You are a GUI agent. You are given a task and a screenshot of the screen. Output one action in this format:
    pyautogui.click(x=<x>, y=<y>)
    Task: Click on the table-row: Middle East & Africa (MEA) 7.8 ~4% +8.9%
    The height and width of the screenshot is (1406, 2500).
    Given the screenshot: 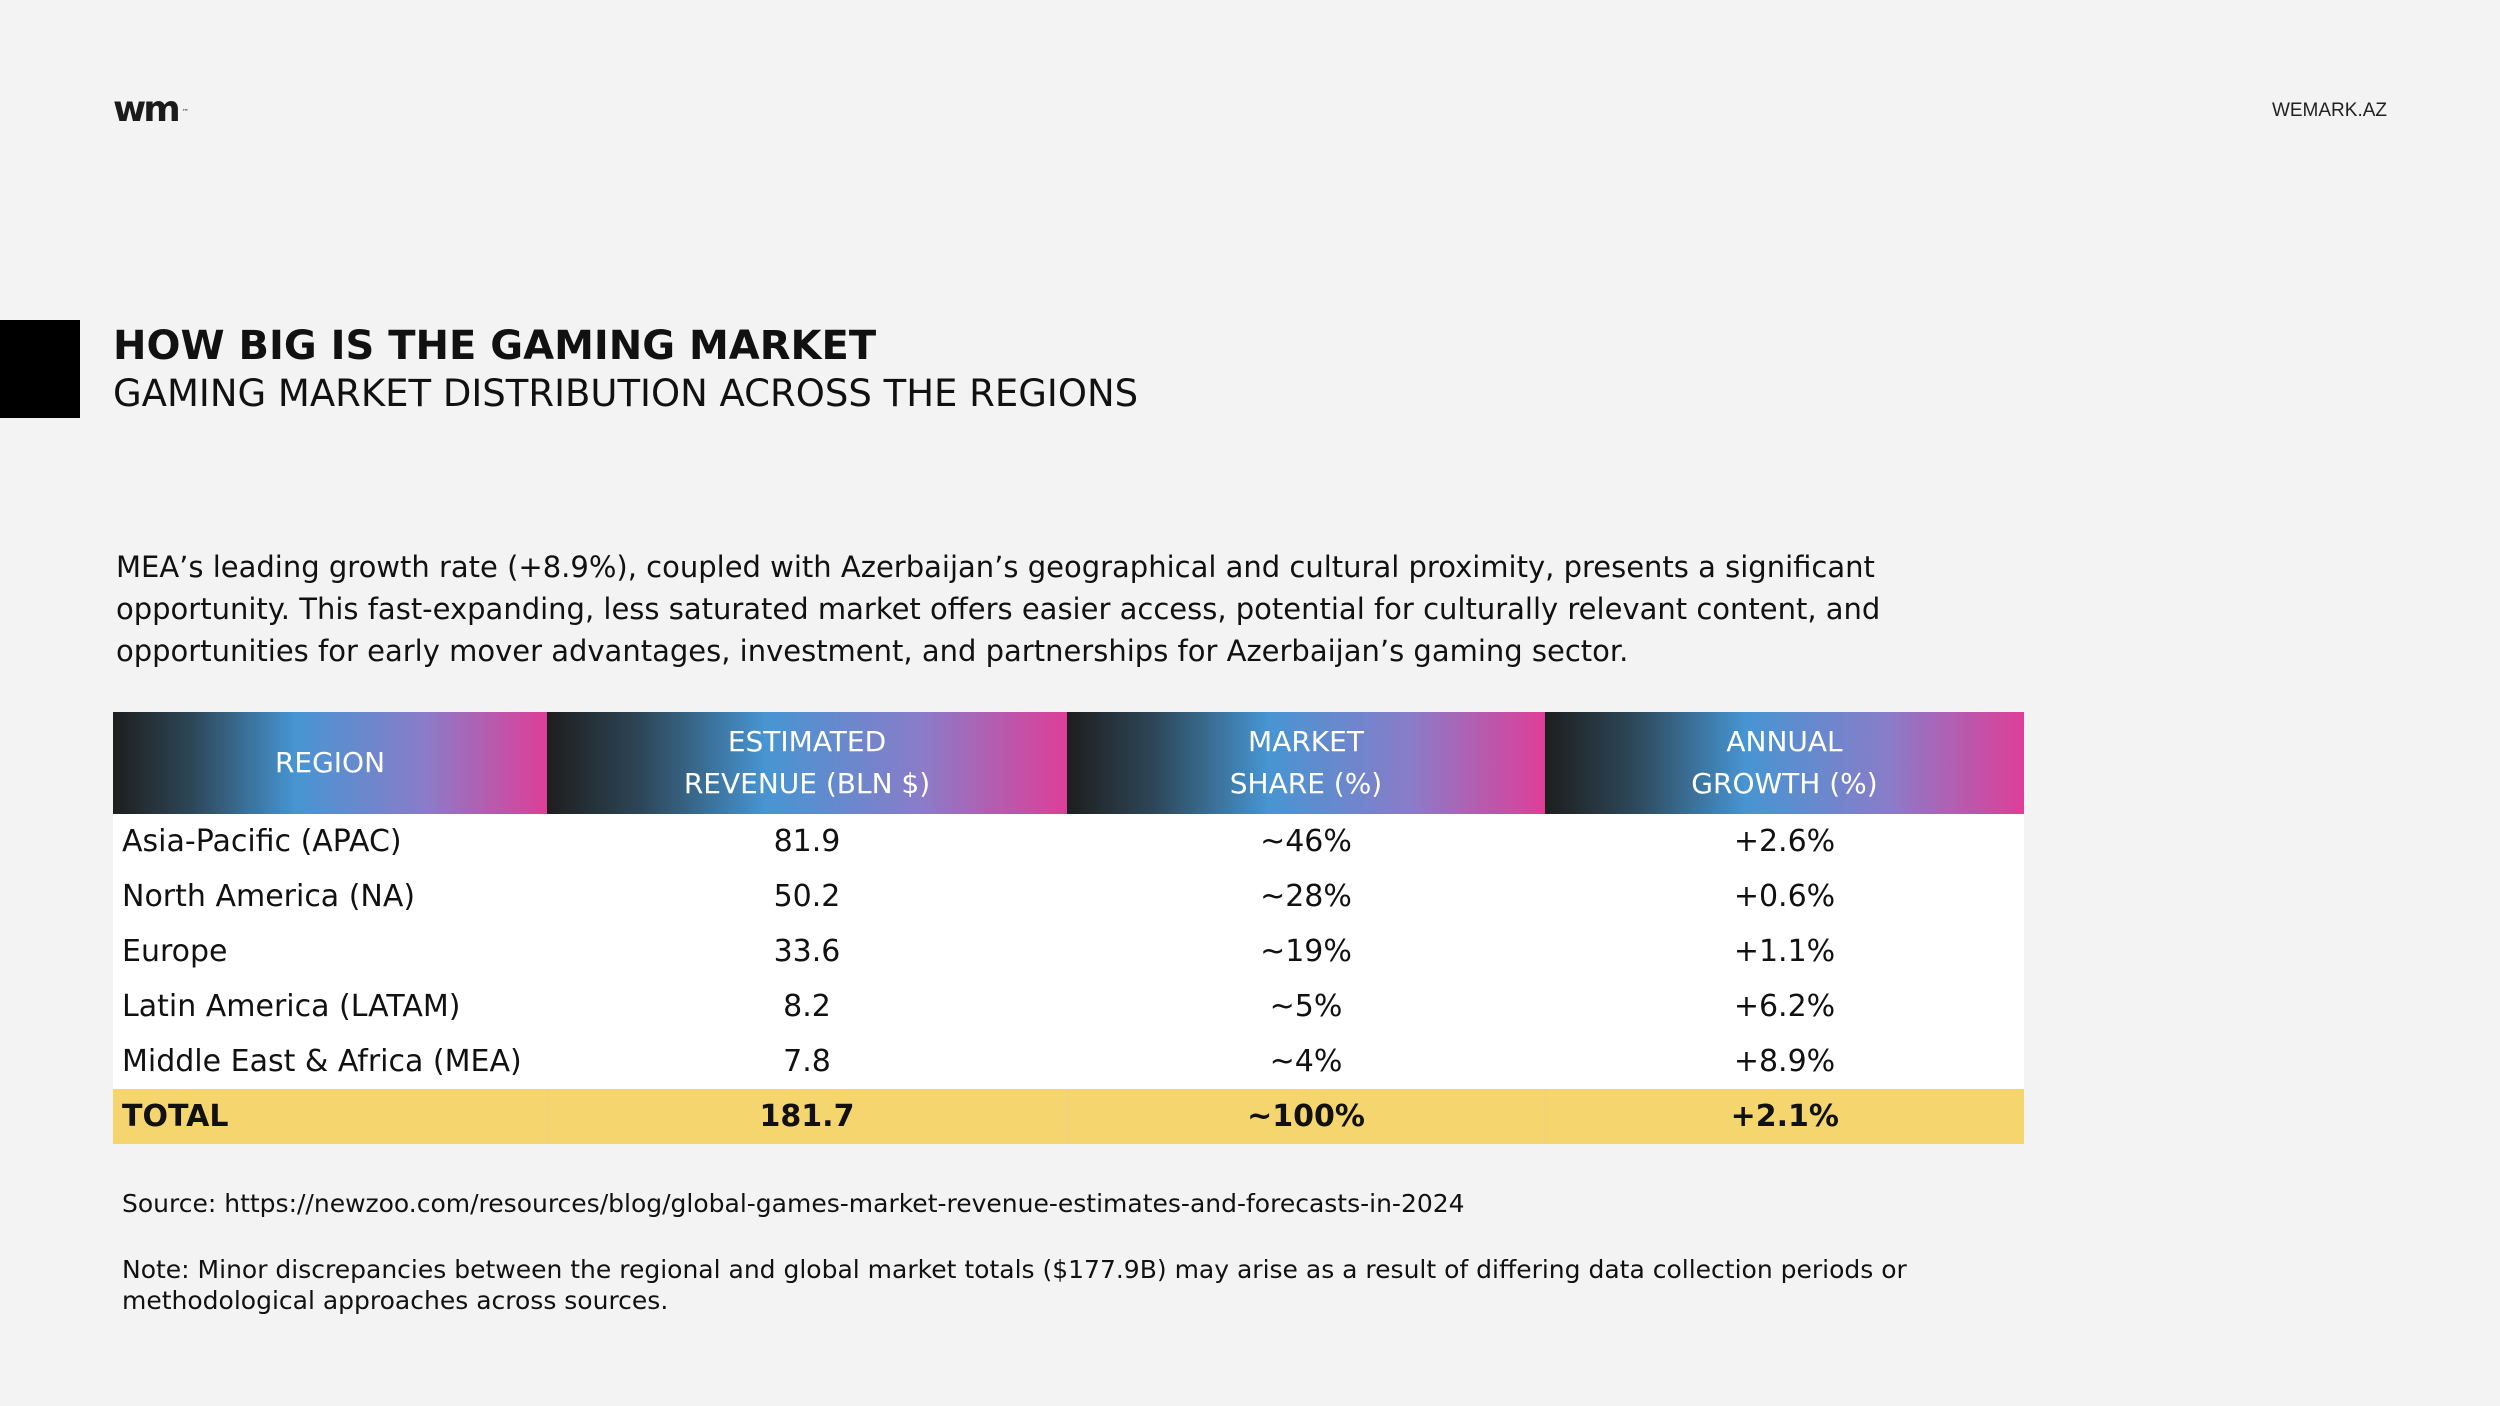 What is the action you would take?
    pyautogui.click(x=1068, y=1061)
    